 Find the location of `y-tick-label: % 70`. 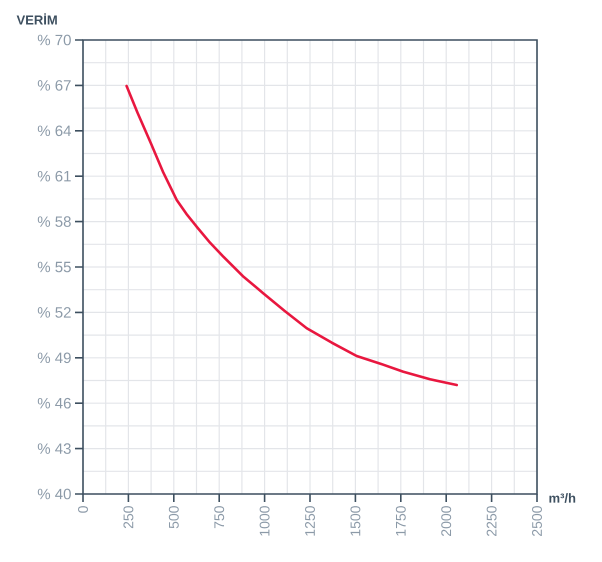

y-tick-label: % 70 is located at coordinates (54, 40).